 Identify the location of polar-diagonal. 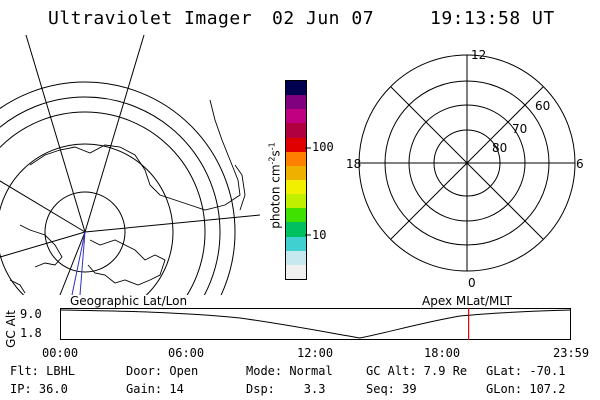
(467, 163).